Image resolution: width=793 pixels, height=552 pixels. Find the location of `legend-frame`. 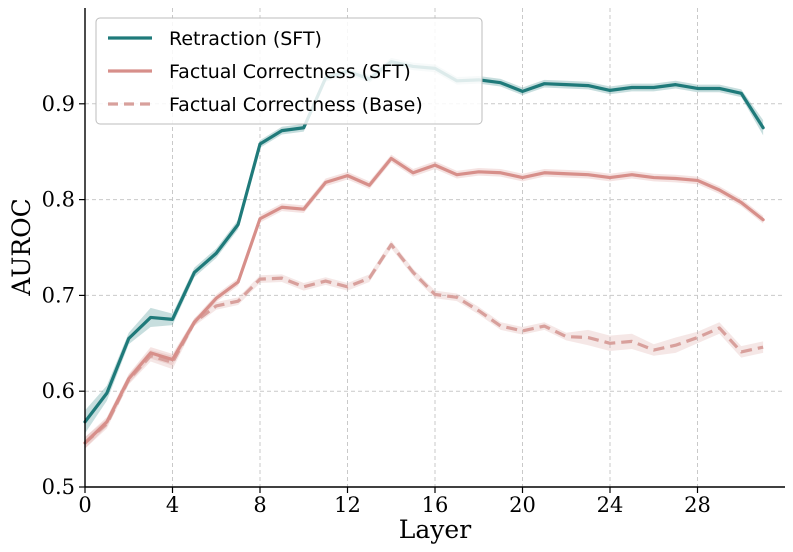

legend-frame is located at coordinates (289, 71).